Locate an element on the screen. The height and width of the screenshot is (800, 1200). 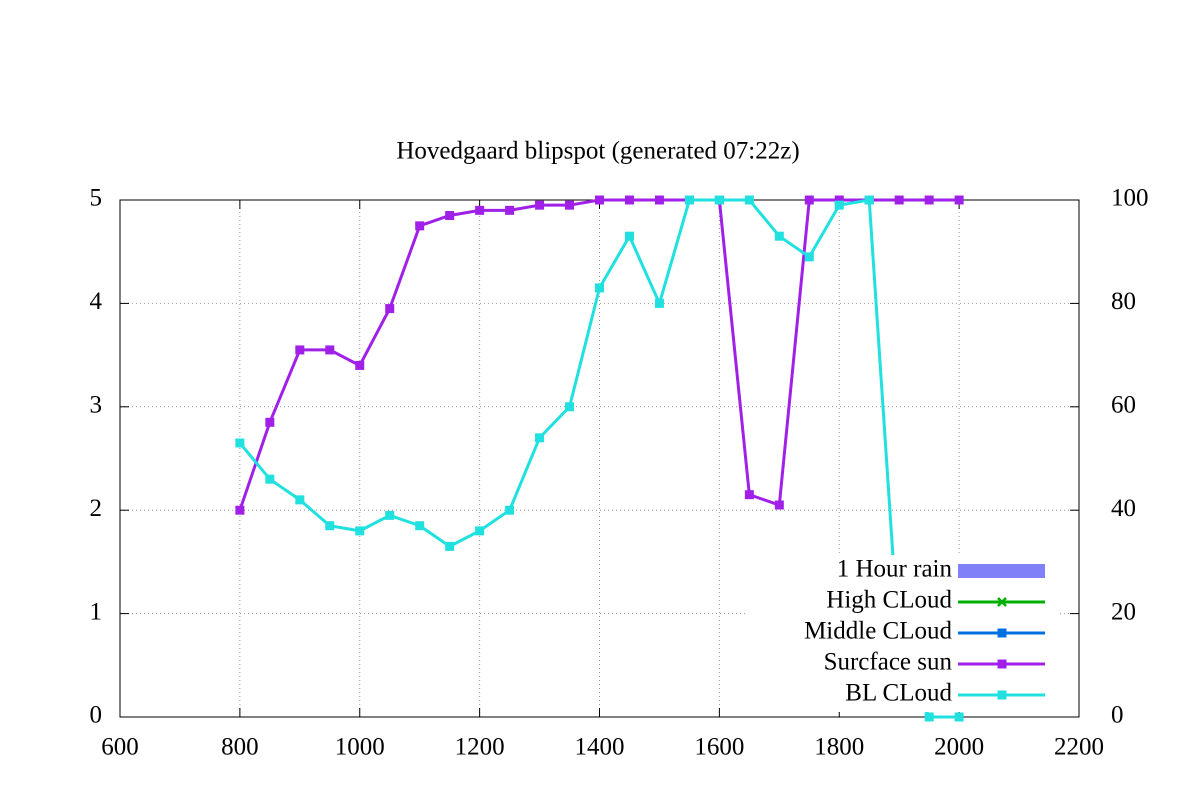
x-tick-label: 1600 is located at coordinates (719, 747).